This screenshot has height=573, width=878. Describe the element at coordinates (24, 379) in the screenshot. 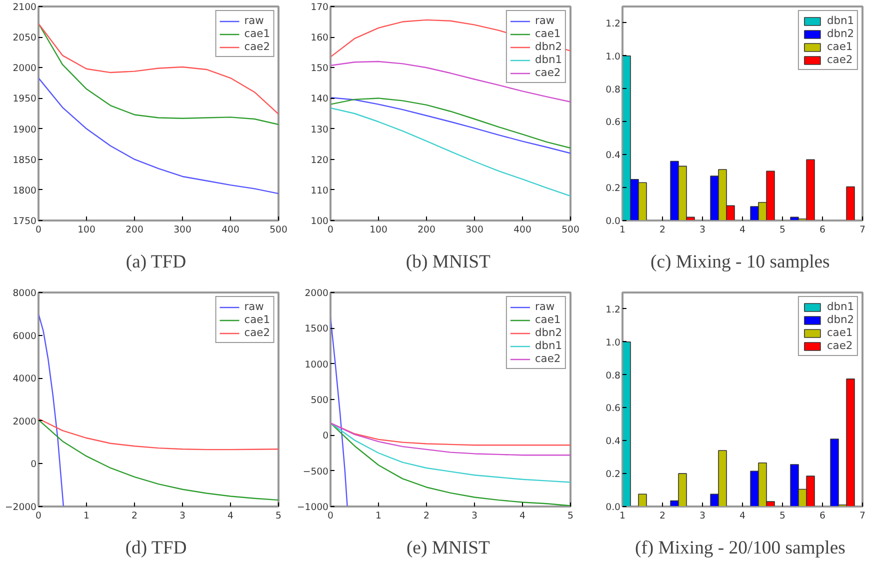

I see `y-tick-label: 4000` at that location.